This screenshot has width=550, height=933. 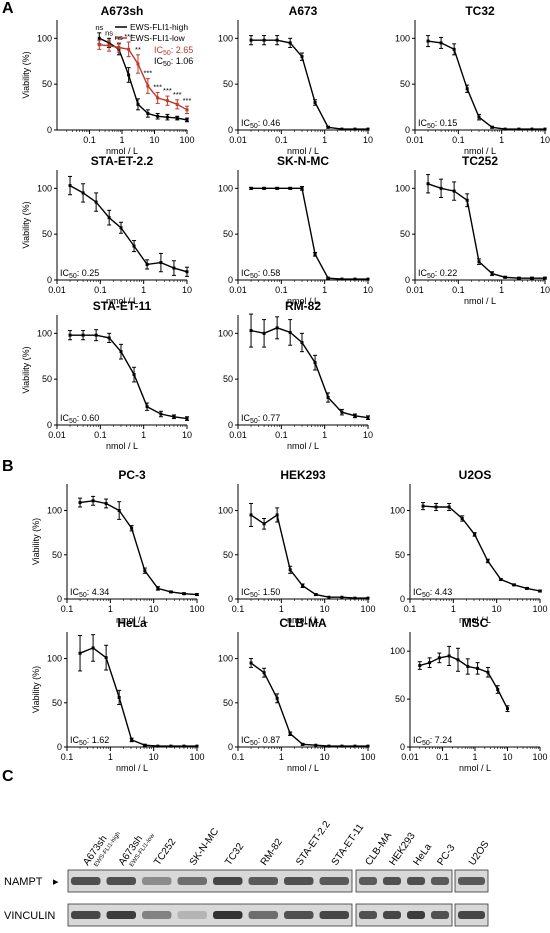 I want to click on chart-10: 0 50 100 0.1 1 10 100 U2OS nmol / L IC50: 4.43, so click(x=469, y=546).